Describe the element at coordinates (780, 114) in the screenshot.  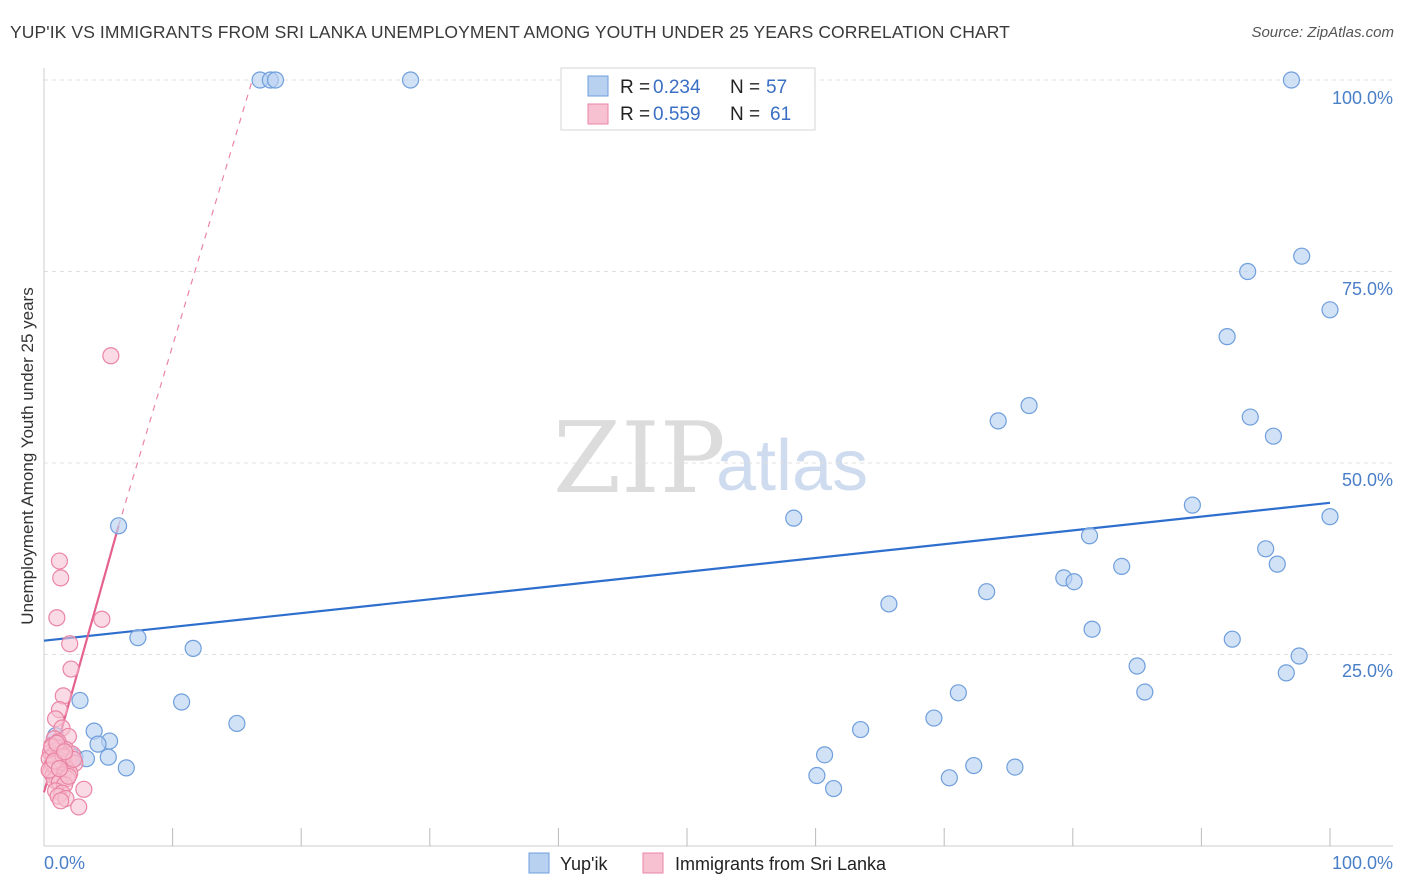
I see `legend-n-value-2: 61` at that location.